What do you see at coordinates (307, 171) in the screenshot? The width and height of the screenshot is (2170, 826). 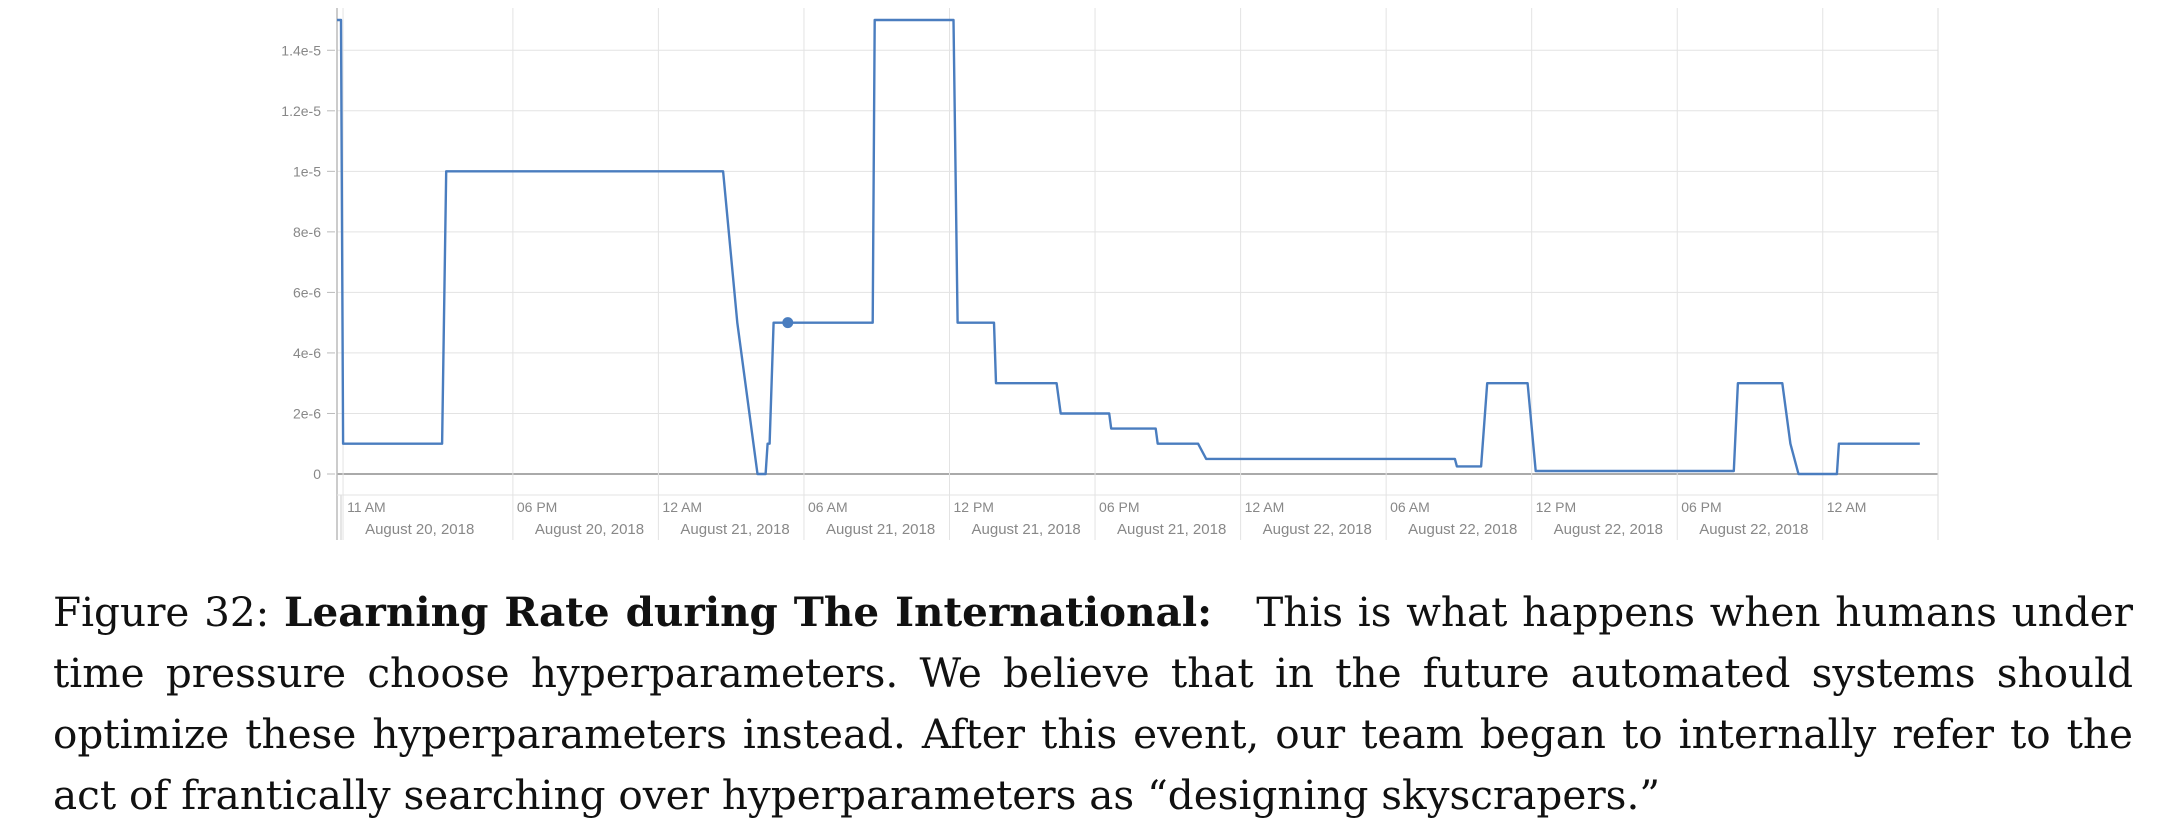 I see `y-tick-label: 1e-5` at bounding box center [307, 171].